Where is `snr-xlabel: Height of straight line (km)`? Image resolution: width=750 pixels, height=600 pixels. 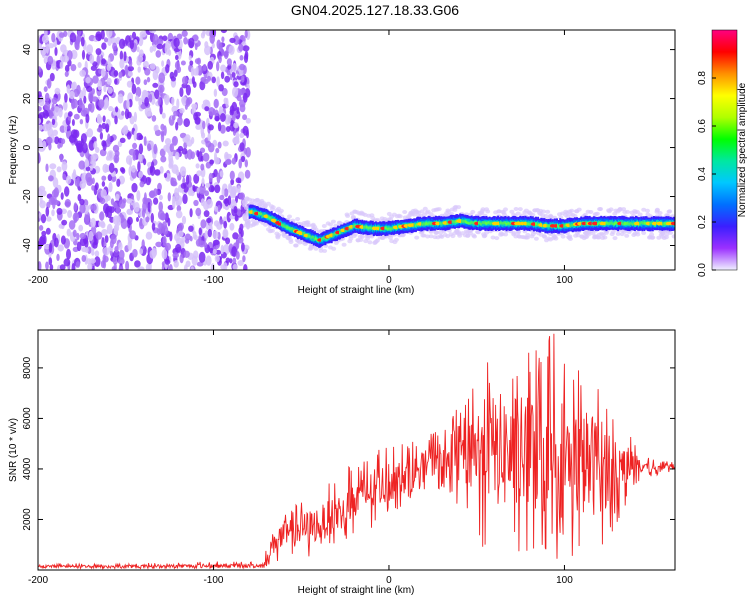 snr-xlabel: Height of straight line (km) is located at coordinates (356, 590).